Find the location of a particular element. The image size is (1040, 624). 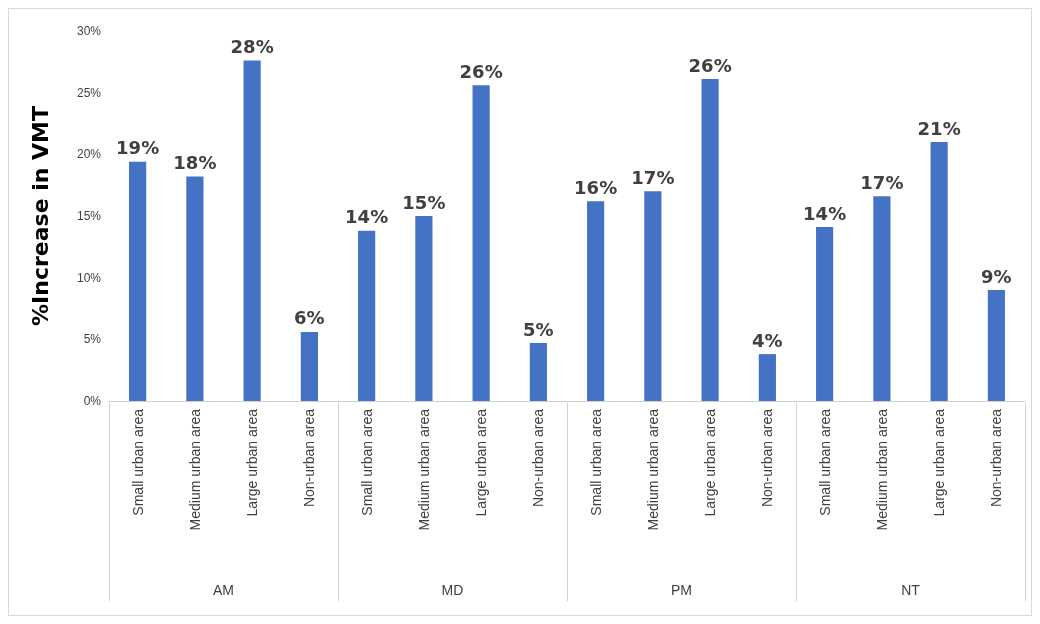

data-label: 5% is located at coordinates (538, 329).